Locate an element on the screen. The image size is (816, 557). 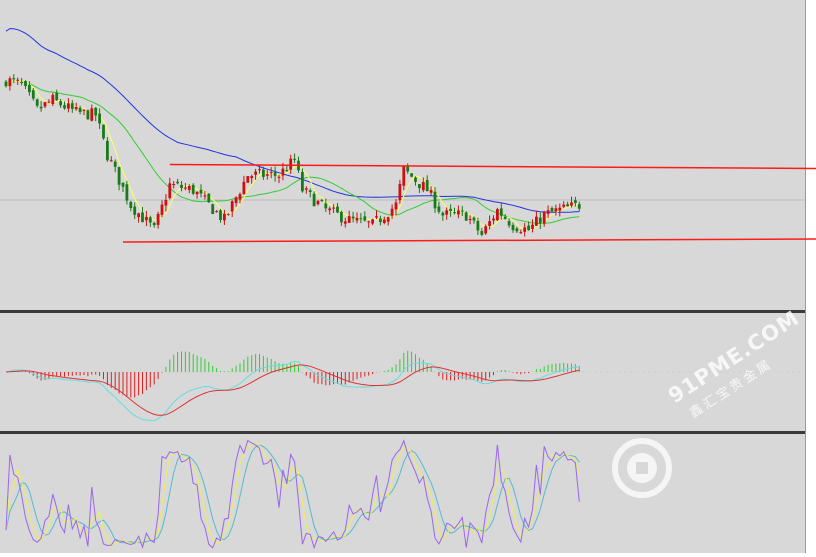
macd-dea-line is located at coordinates (292, 390).